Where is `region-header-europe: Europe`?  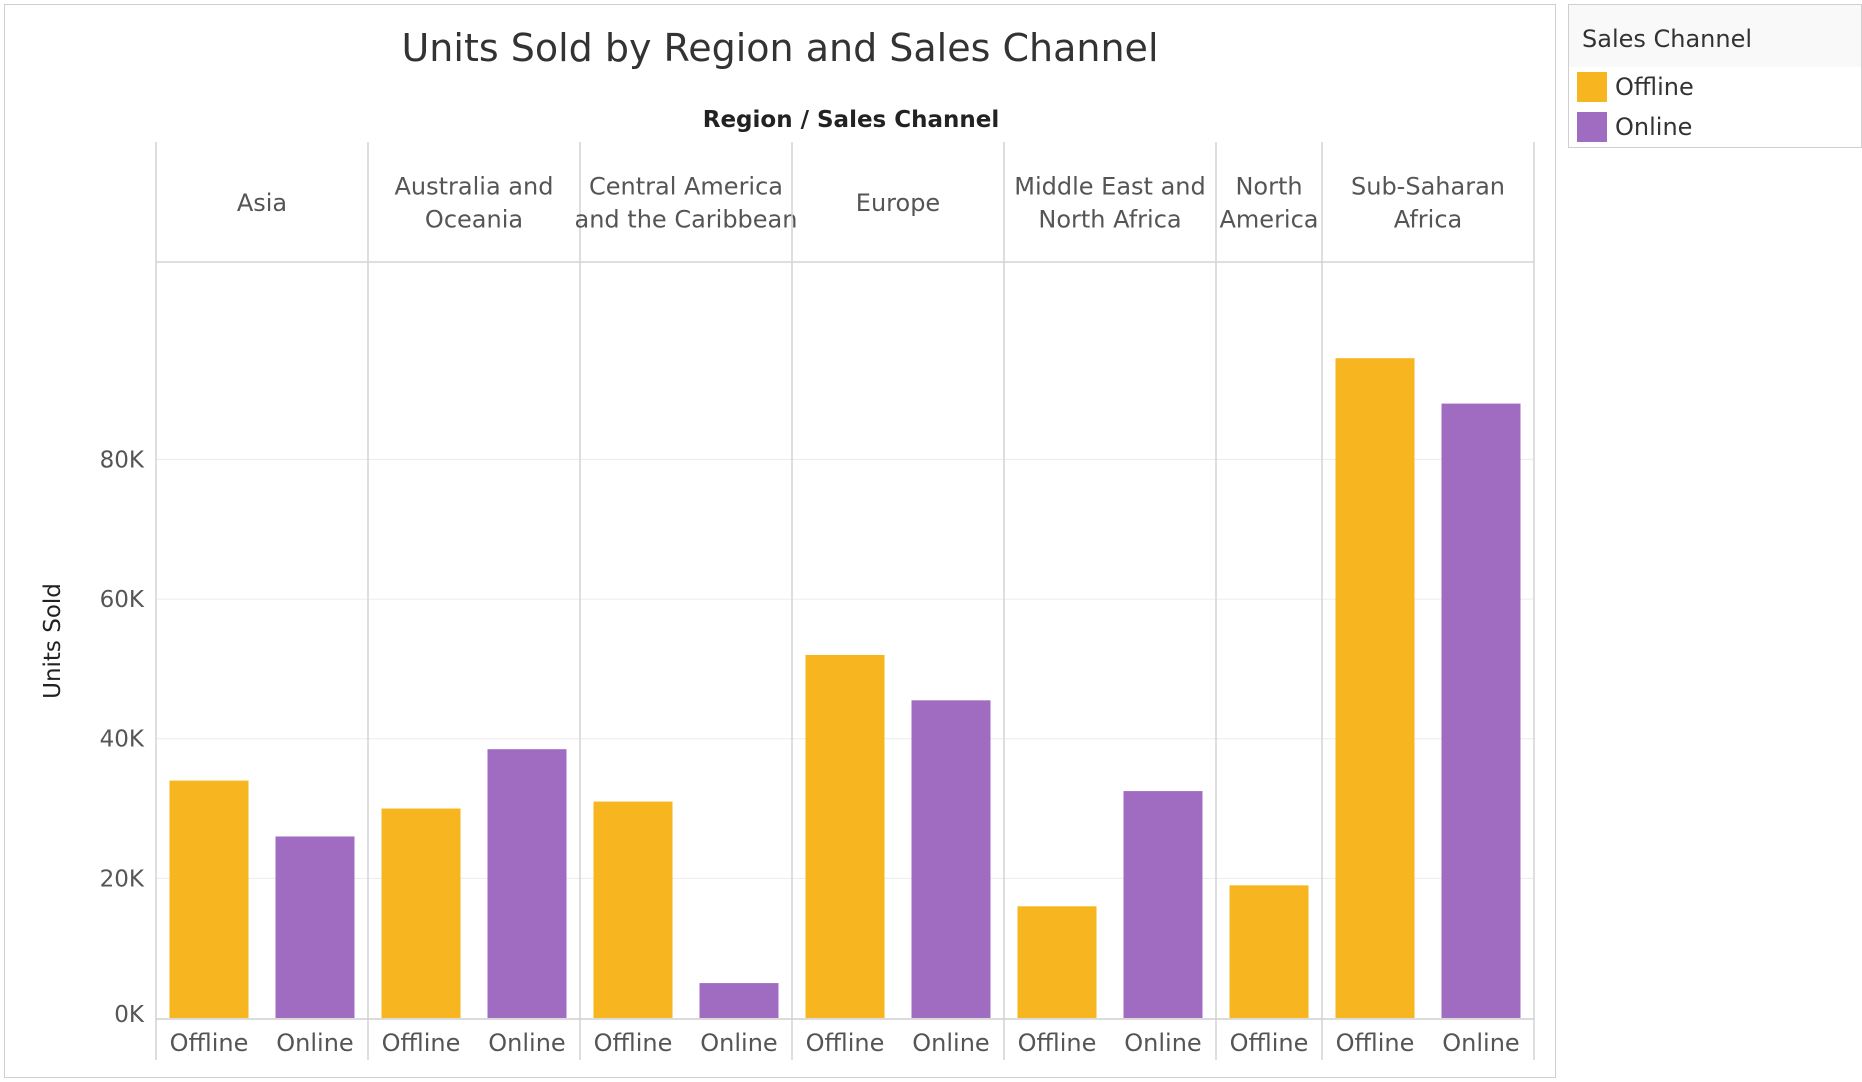
region-header-europe: Europe is located at coordinates (898, 203).